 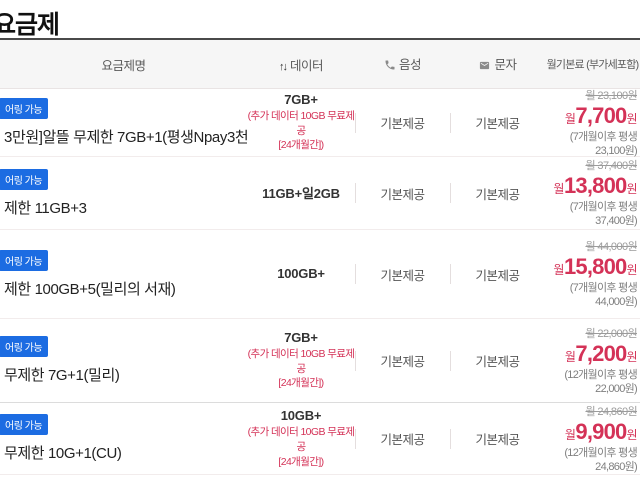 What do you see at coordinates (62, 375) in the screenshot?
I see `plan-name: 무제한 7G+1(밀리)` at bounding box center [62, 375].